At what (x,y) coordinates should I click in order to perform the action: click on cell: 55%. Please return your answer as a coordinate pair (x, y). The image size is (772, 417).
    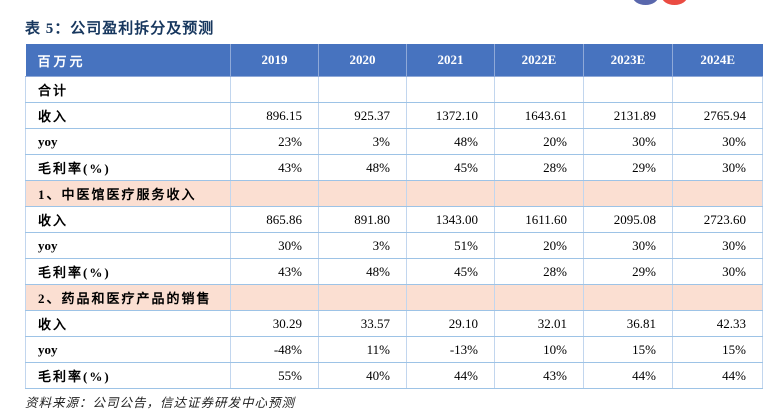
    Looking at the image, I should click on (274, 375).